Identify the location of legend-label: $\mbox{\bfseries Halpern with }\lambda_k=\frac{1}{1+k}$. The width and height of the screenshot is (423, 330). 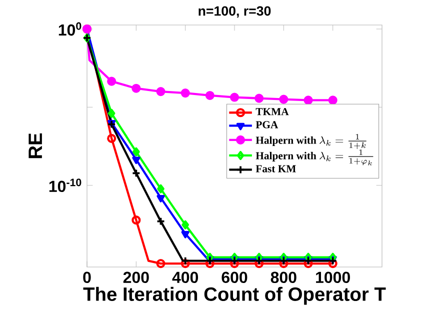
(311, 142).